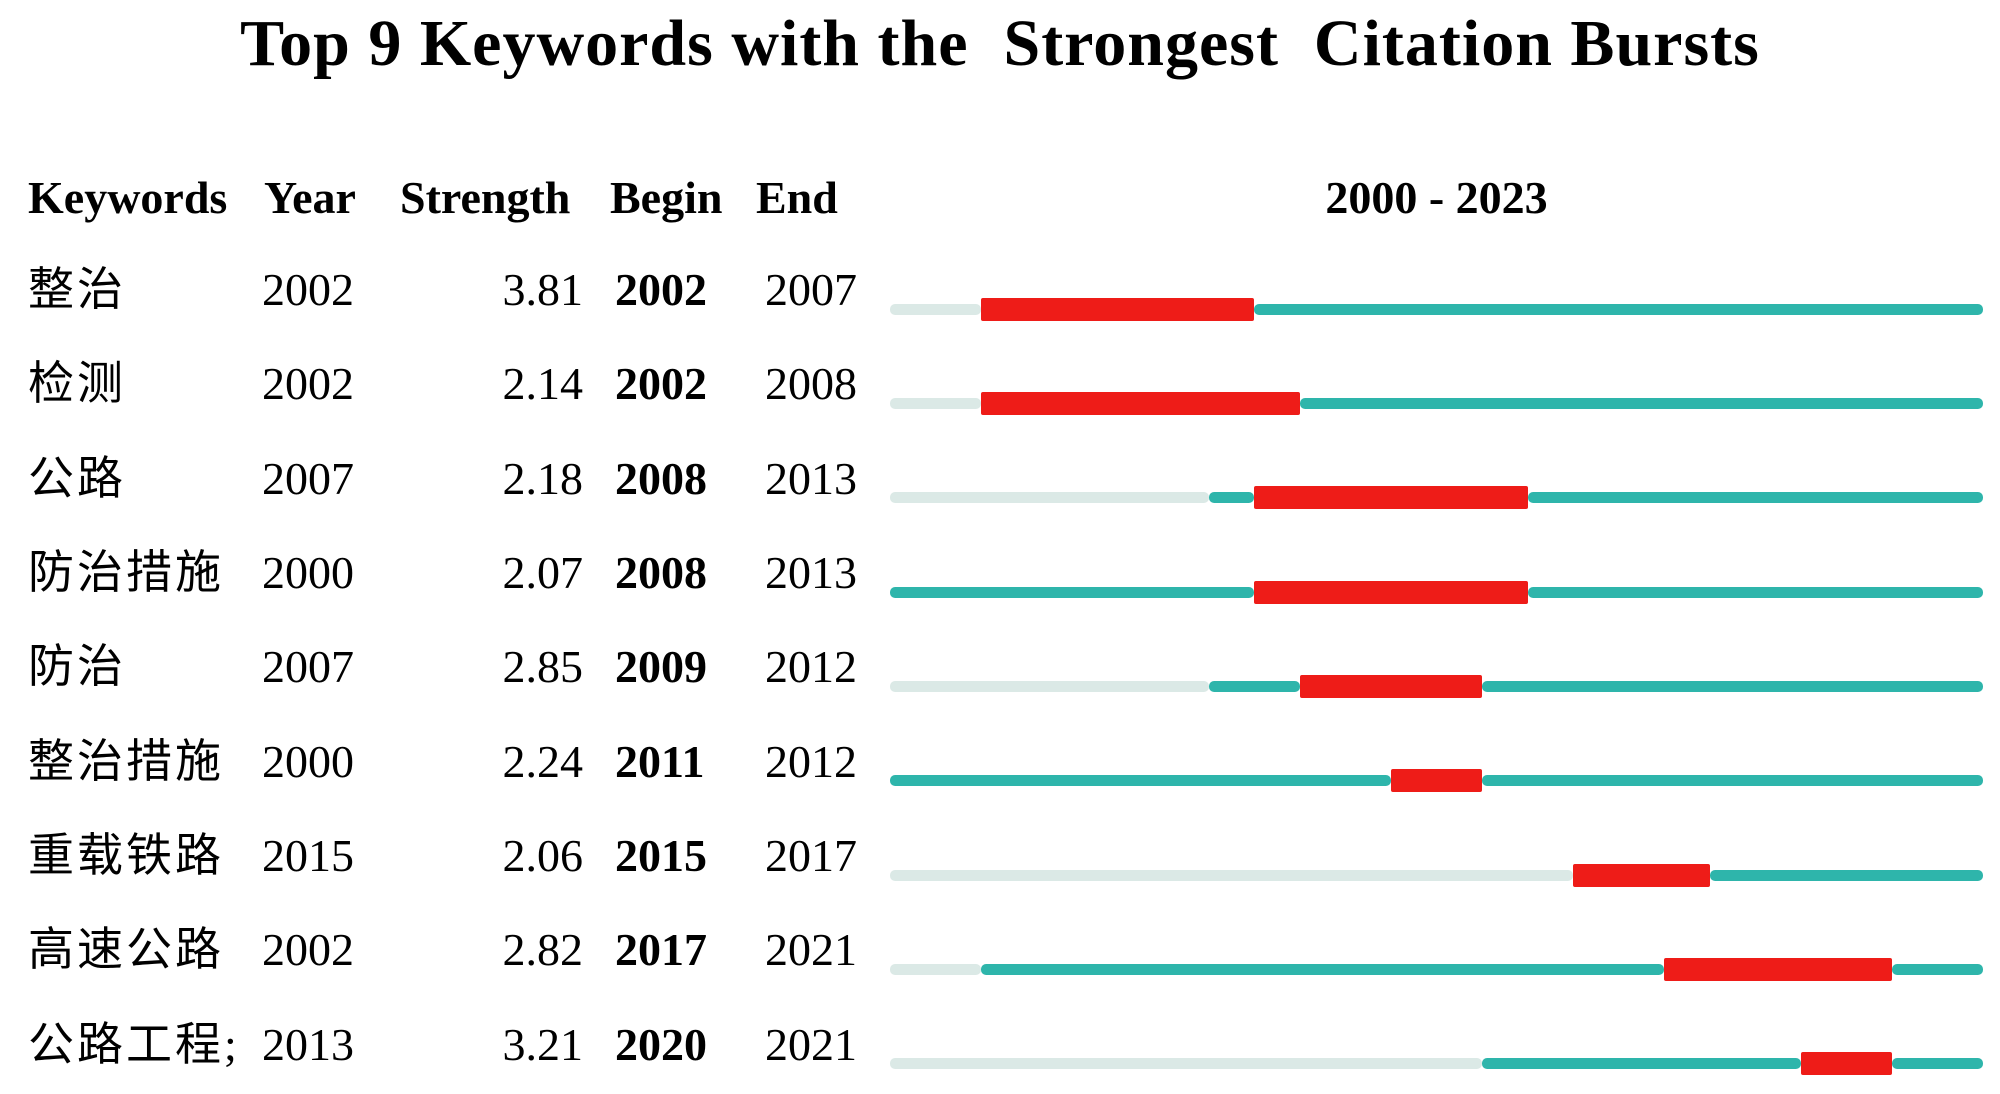 This screenshot has height=1094, width=2000. Describe the element at coordinates (308, 1044) in the screenshot. I see `year-cell: 2013` at that location.